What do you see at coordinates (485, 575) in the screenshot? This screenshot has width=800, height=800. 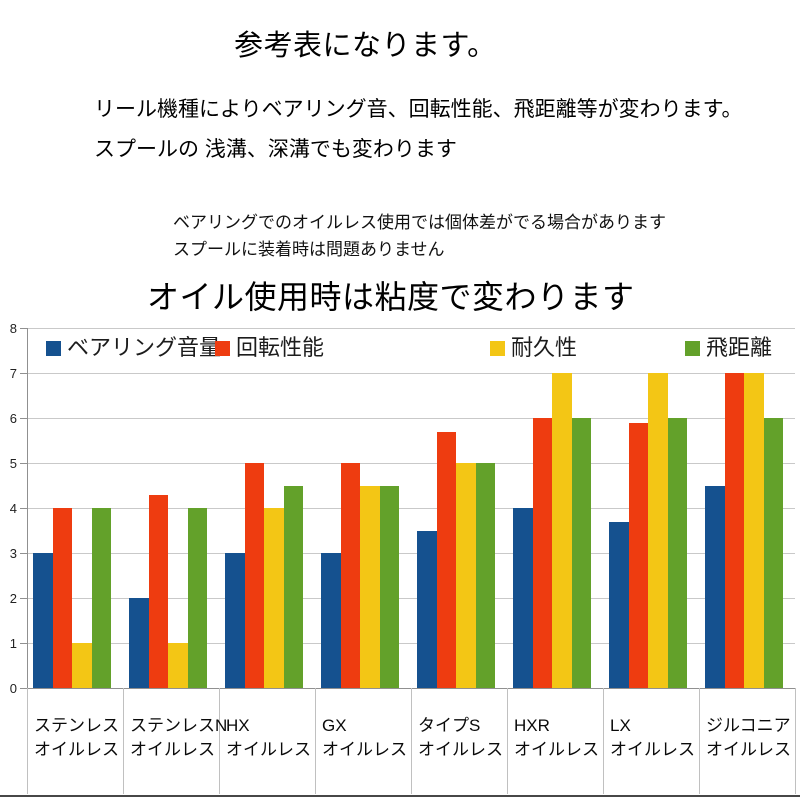 I see `bar-飛距離-タイプS` at bounding box center [485, 575].